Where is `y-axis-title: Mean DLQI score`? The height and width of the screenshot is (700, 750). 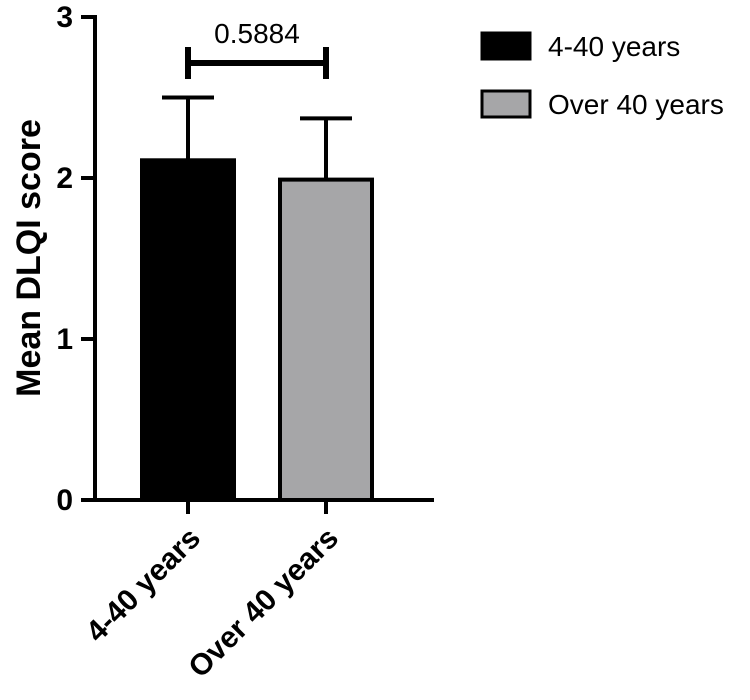 y-axis-title: Mean DLQI score is located at coordinates (29, 258).